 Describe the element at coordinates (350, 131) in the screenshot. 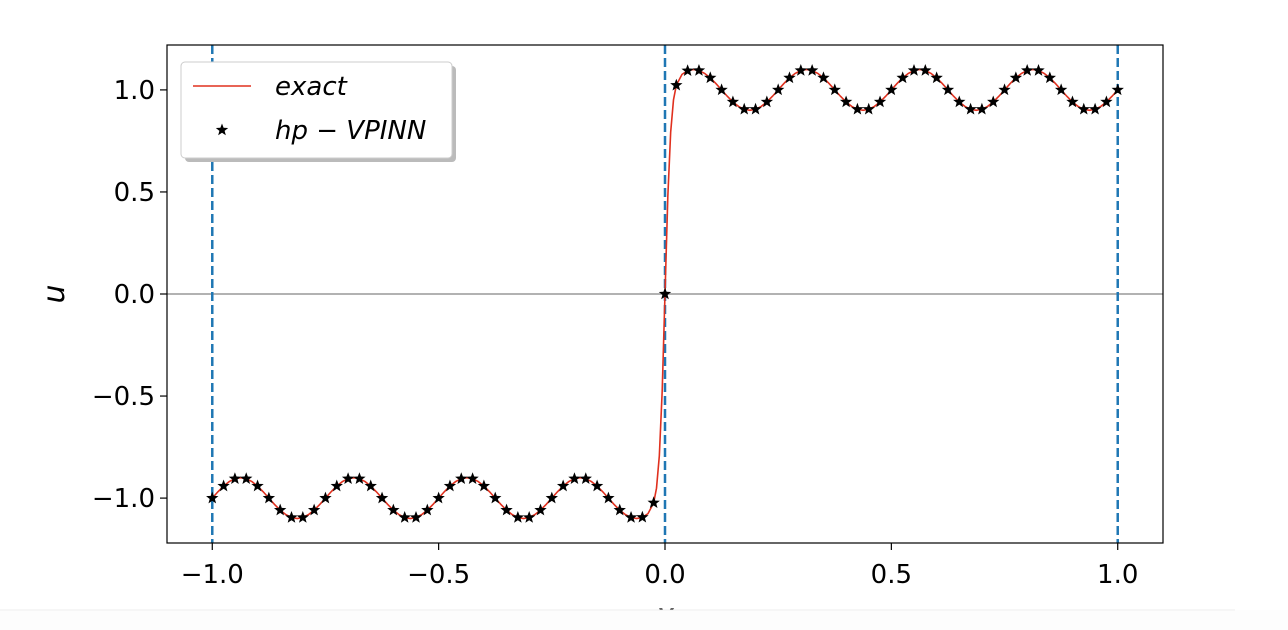

I see `legend-label: hp − VPINN` at that location.